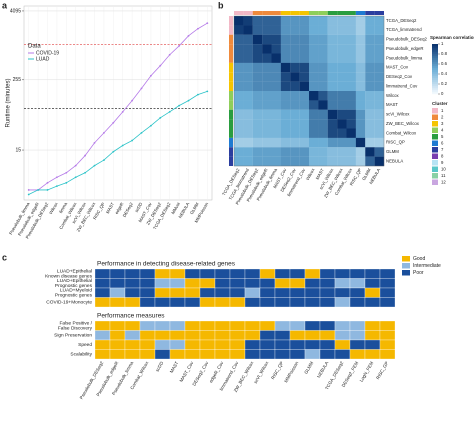 This screenshot has width=474, height=424. I want to click on heatmap-frame, so click(309, 91).